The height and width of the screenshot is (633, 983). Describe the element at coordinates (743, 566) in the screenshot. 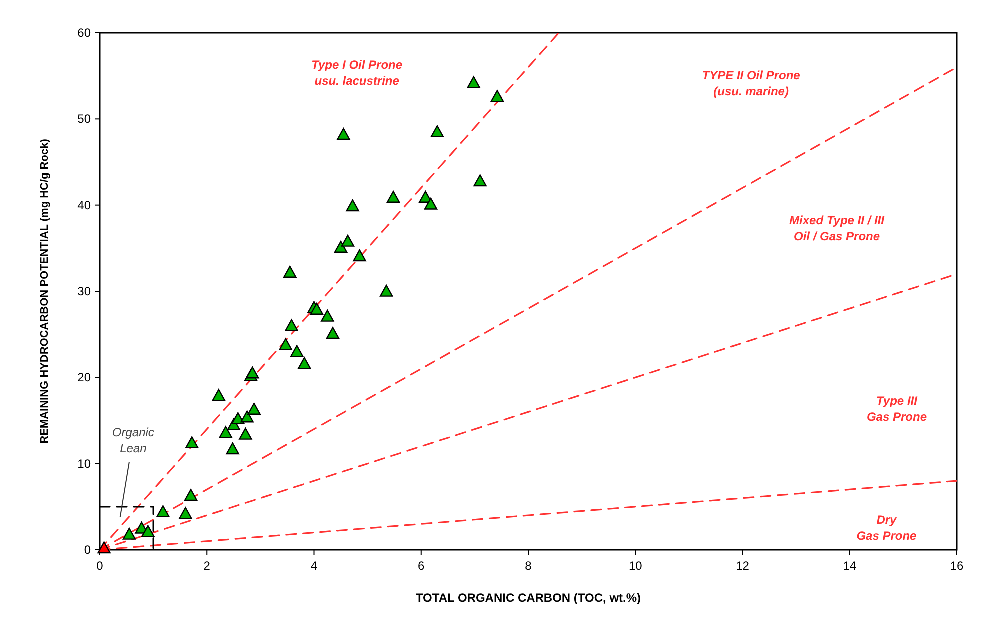

I see `x-tick-label: 12` at that location.